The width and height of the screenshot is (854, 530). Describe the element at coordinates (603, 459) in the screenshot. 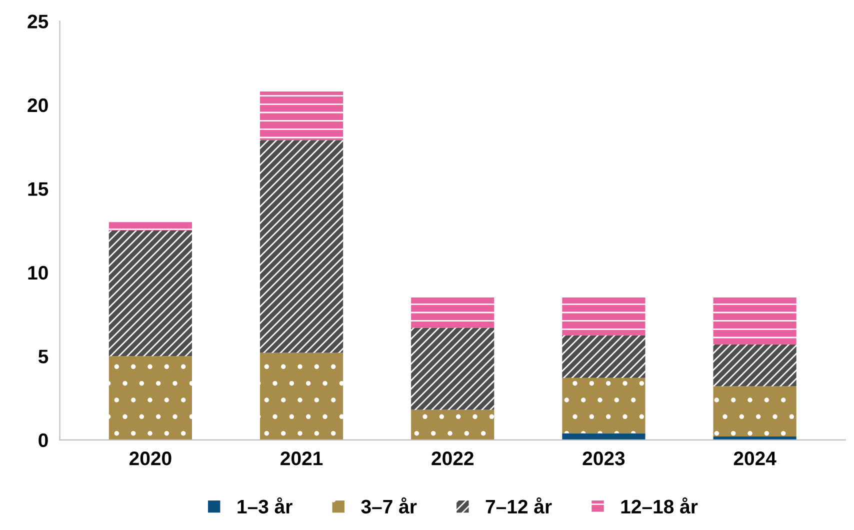

I see `x-tick-label: 2023` at that location.